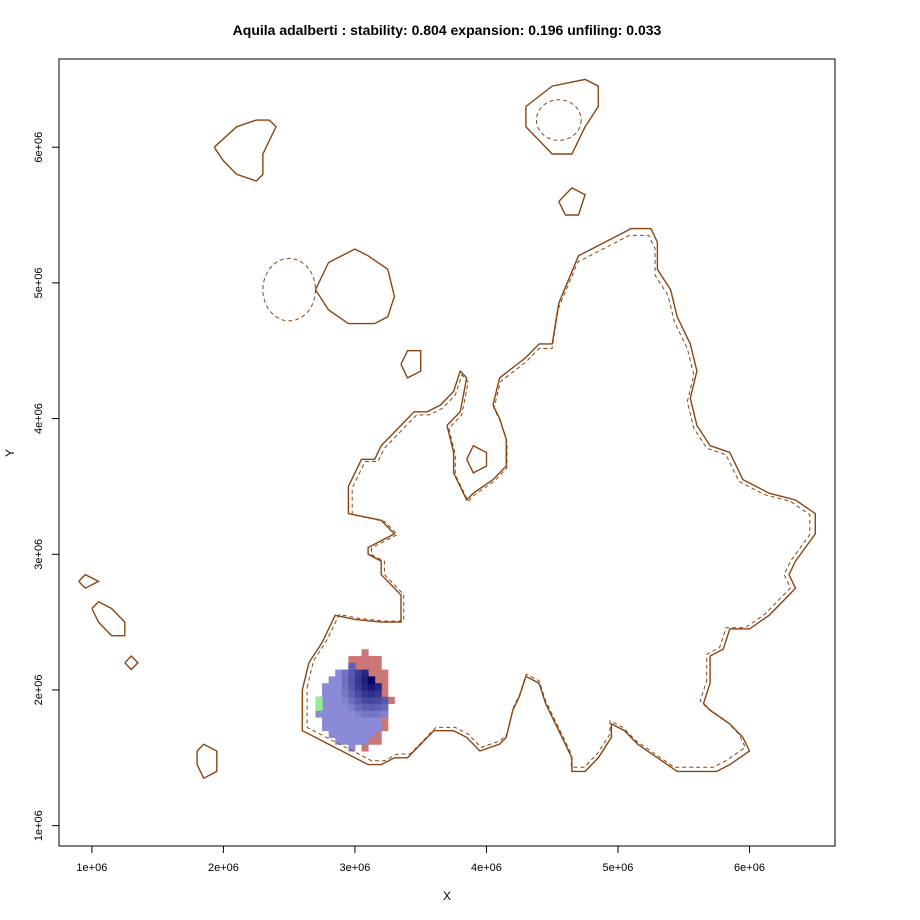 Image resolution: width=920 pixels, height=920 pixels. Describe the element at coordinates (354, 868) in the screenshot. I see `x-tick-label: 3e+06` at that location.